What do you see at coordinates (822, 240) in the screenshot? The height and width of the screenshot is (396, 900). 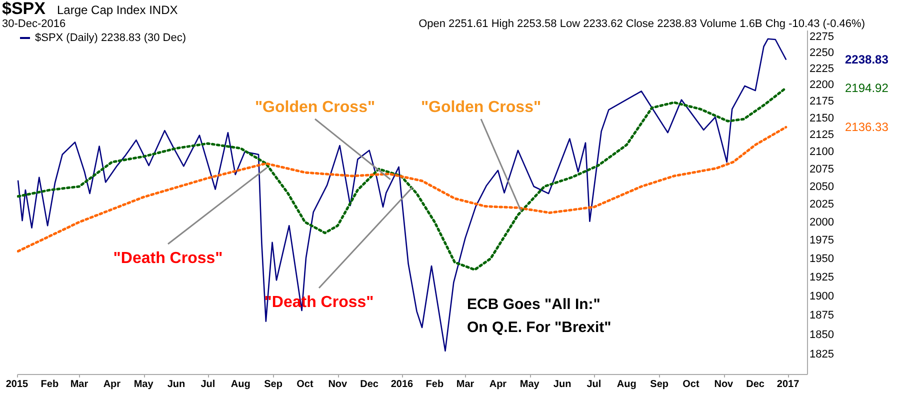 I see `y-tick-label: 1975` at bounding box center [822, 240].